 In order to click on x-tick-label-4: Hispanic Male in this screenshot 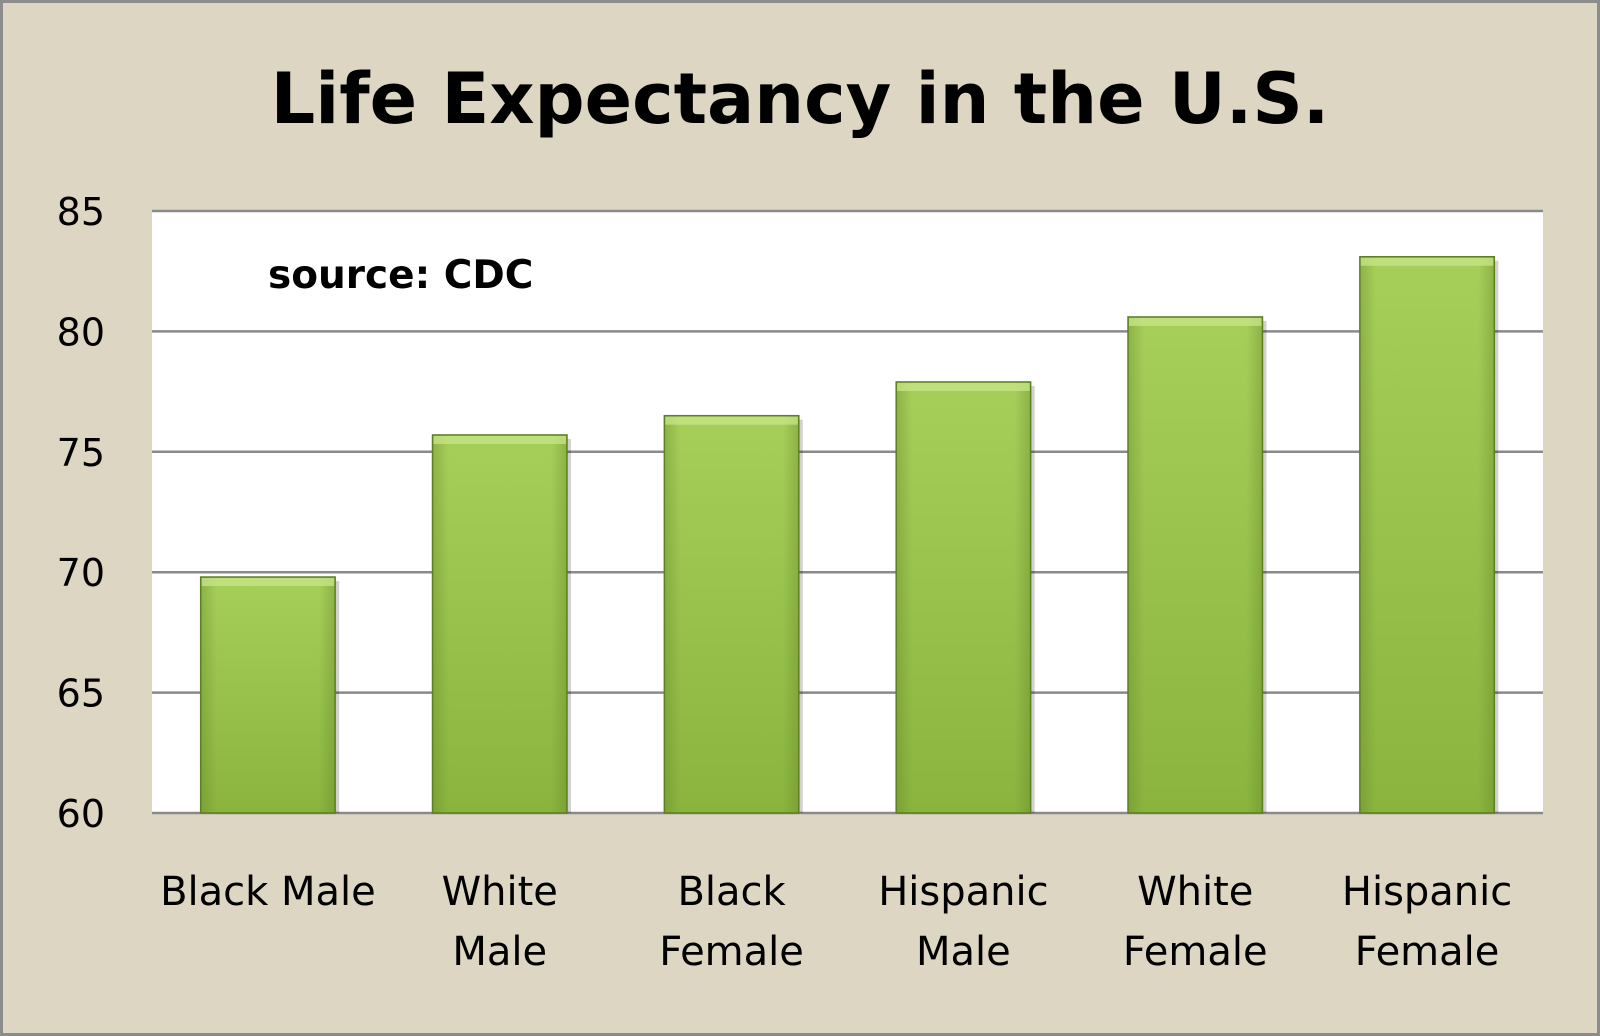, I will do `click(963, 922)`.